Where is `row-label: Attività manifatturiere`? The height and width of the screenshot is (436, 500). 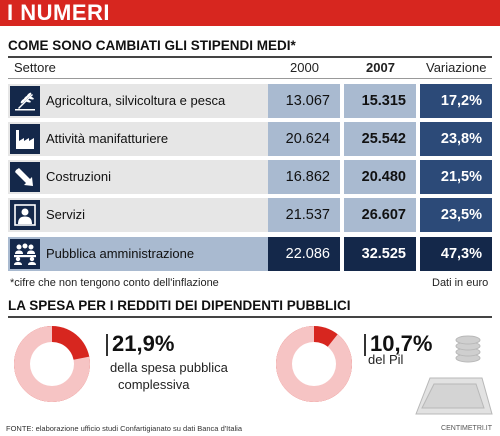 row-label: Attività manifatturiere is located at coordinates (107, 138).